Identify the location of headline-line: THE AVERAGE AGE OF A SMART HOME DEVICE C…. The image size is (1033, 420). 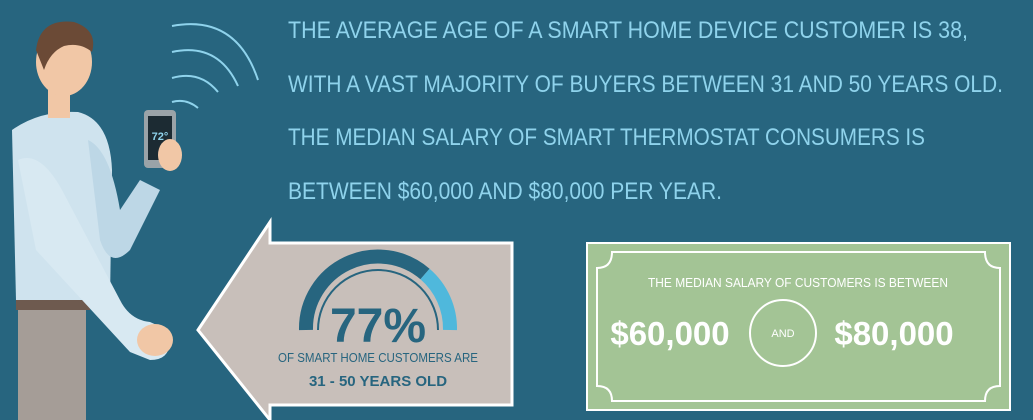
(628, 30).